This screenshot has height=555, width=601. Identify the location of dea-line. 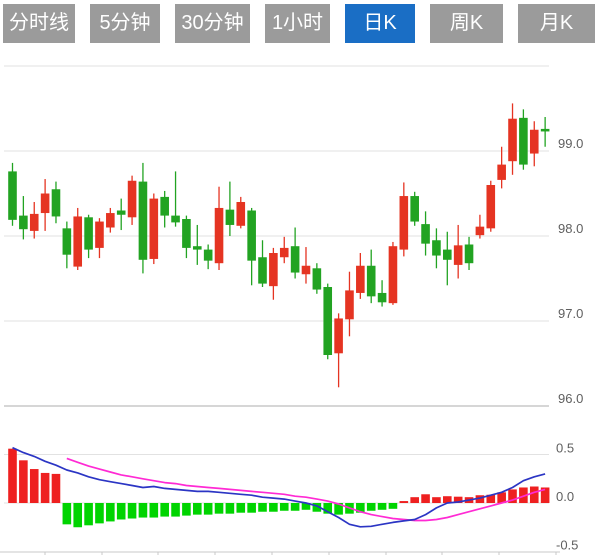
(306, 489).